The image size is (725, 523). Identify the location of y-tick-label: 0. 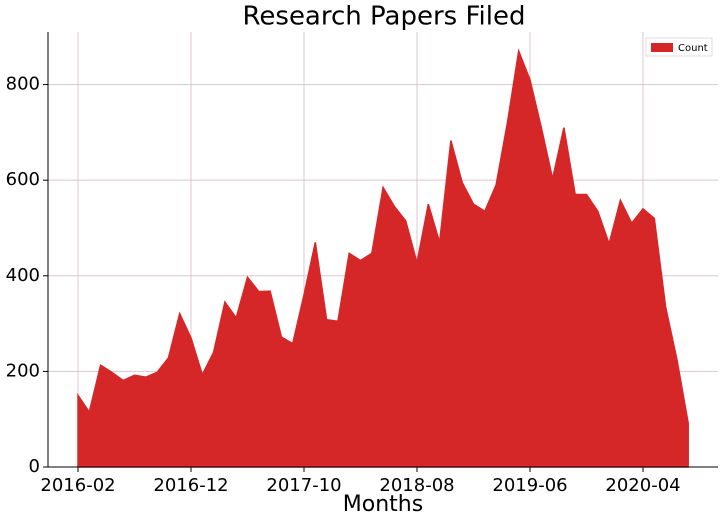
(34, 466).